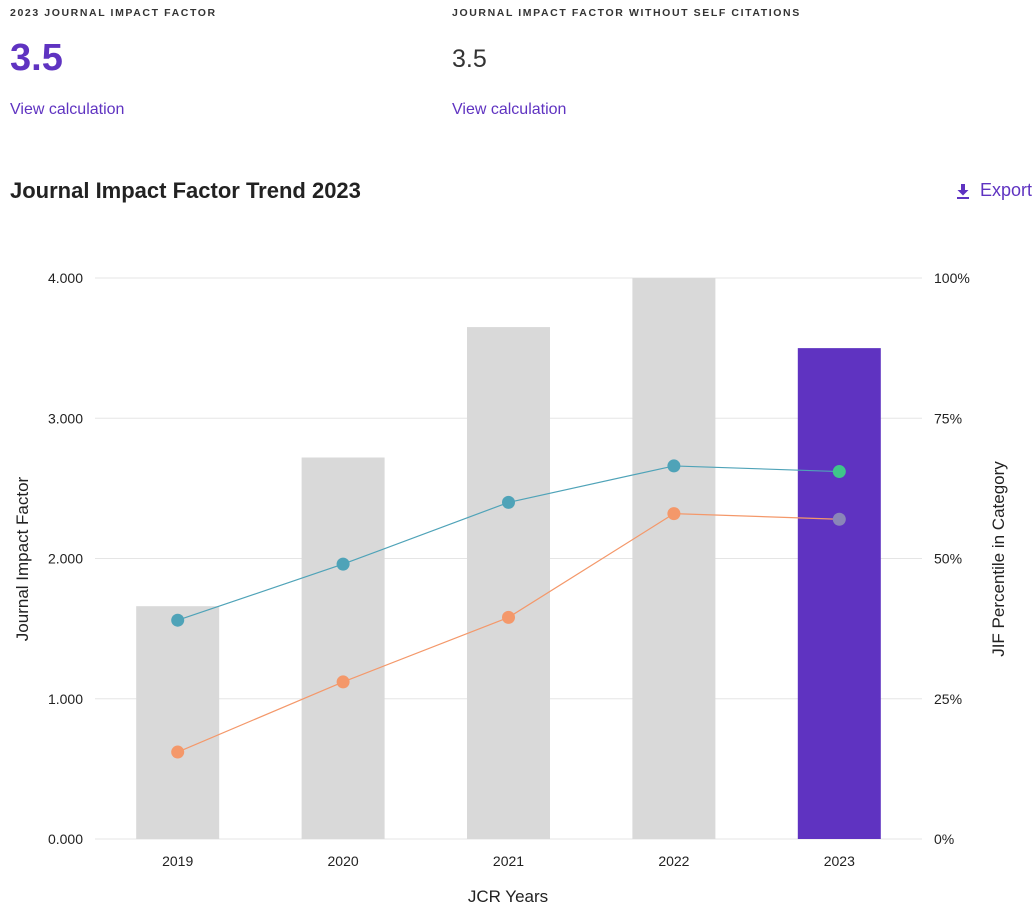 The image size is (1036, 915). Describe the element at coordinates (36, 58) in the screenshot. I see `jif-value: 3.5` at that location.